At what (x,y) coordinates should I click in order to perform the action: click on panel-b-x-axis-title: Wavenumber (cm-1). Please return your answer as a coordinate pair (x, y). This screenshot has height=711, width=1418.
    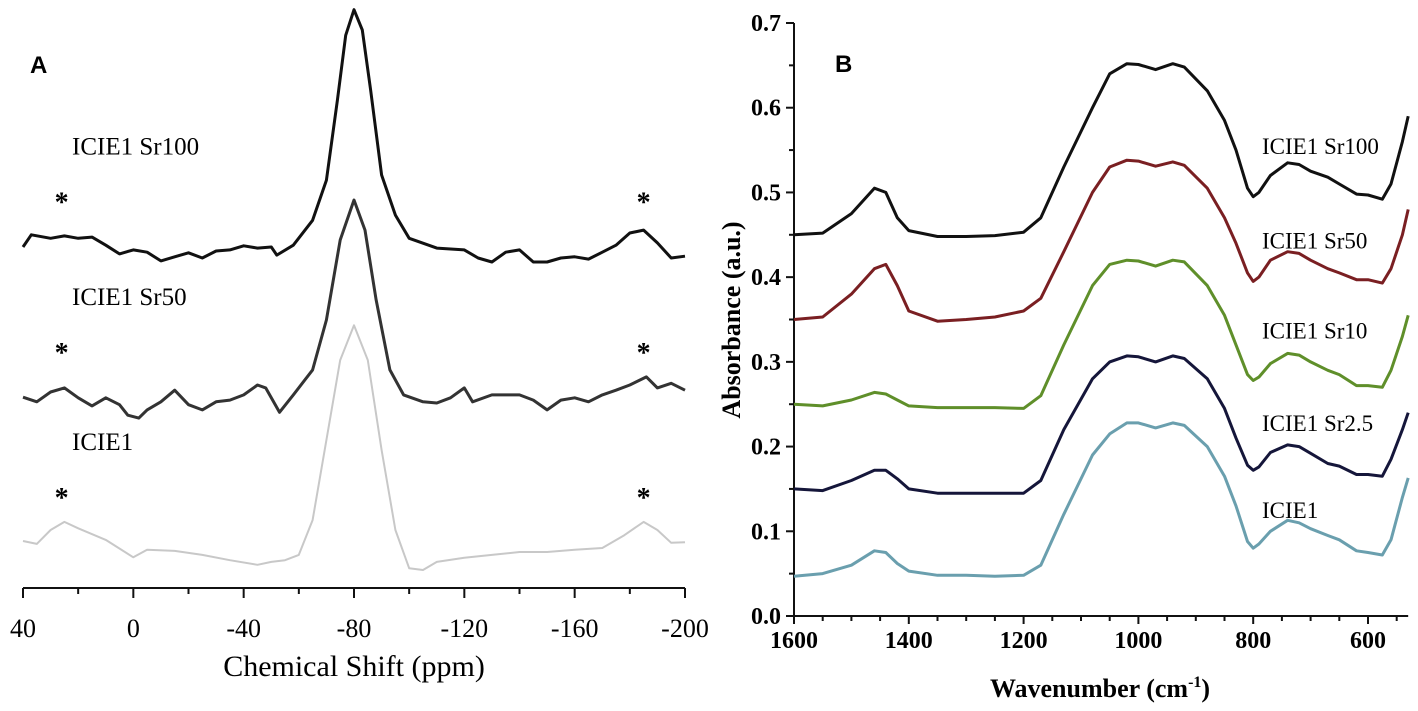
    Looking at the image, I should click on (1100, 688).